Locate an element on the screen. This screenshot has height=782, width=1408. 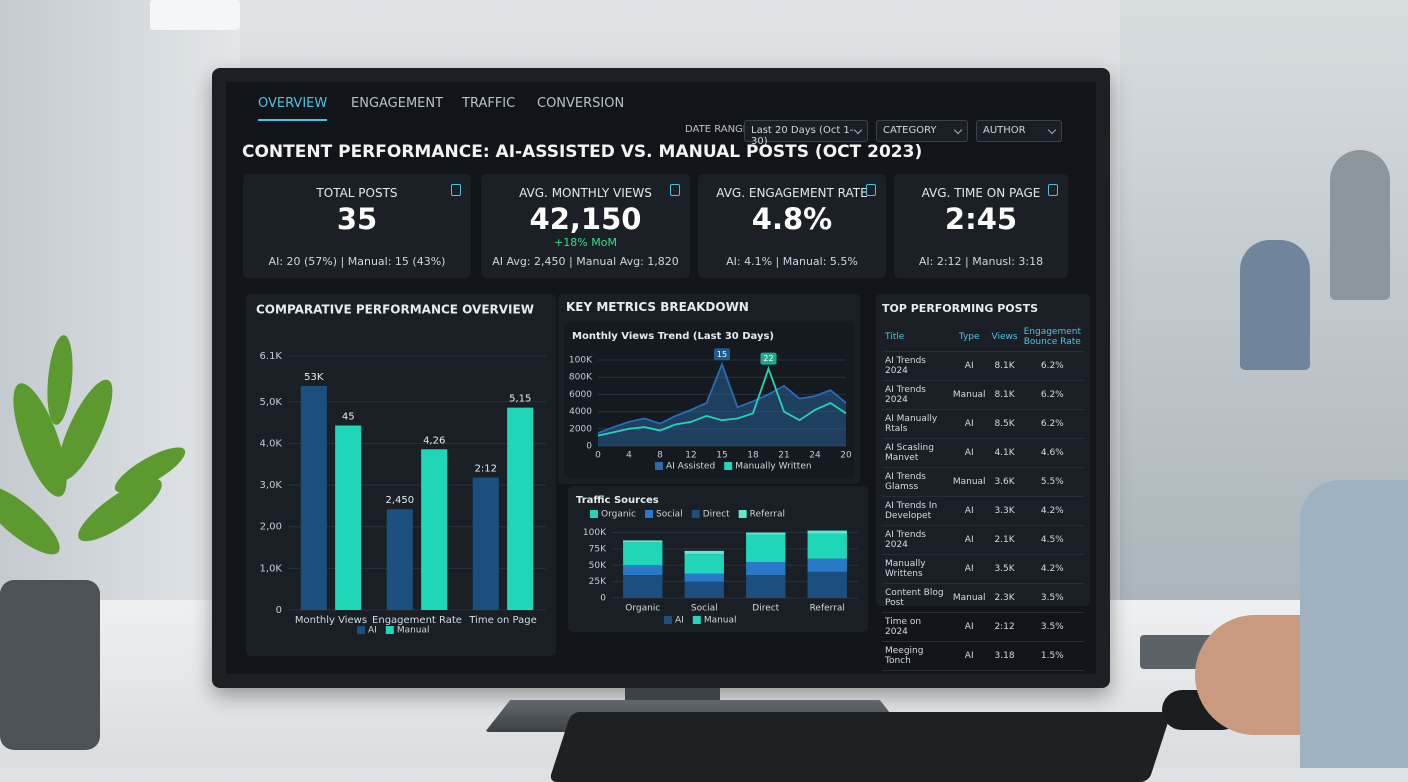
table-cell: 2:12 is located at coordinates (1004, 627).